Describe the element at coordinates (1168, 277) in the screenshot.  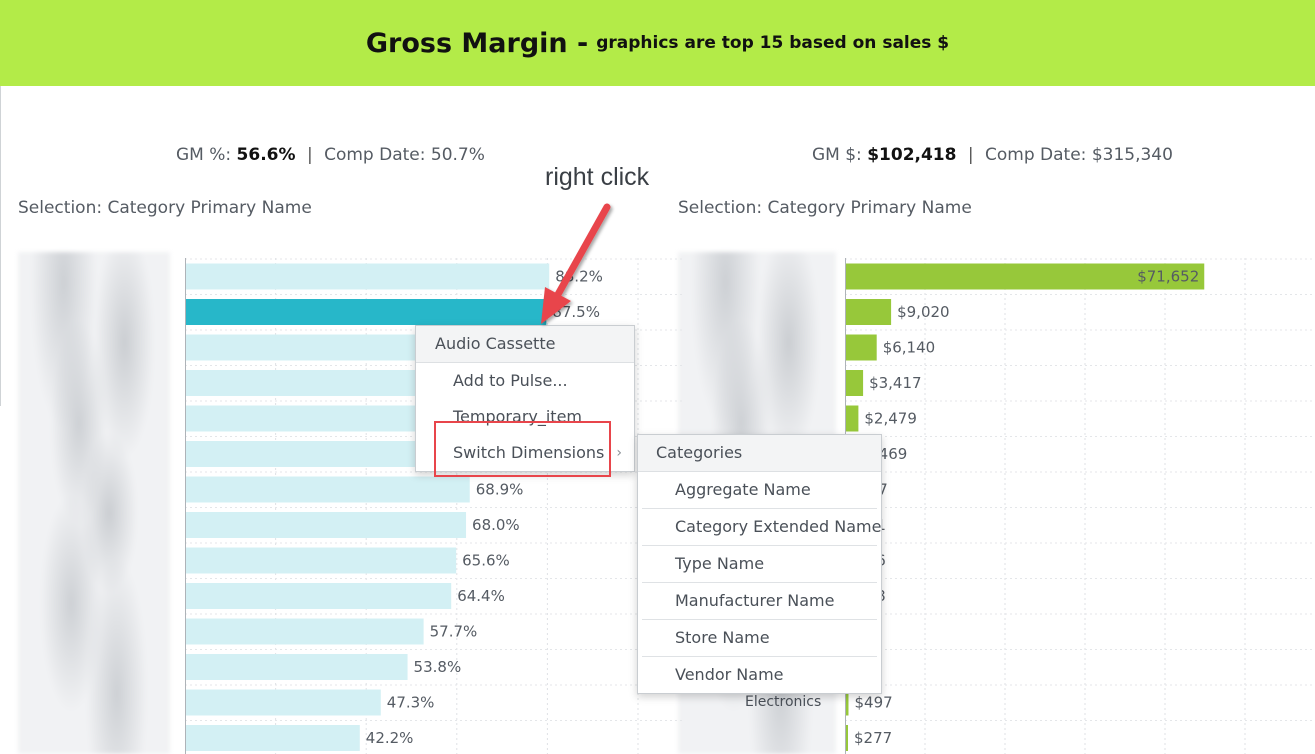
I see `chart-data-label: $71,652` at that location.